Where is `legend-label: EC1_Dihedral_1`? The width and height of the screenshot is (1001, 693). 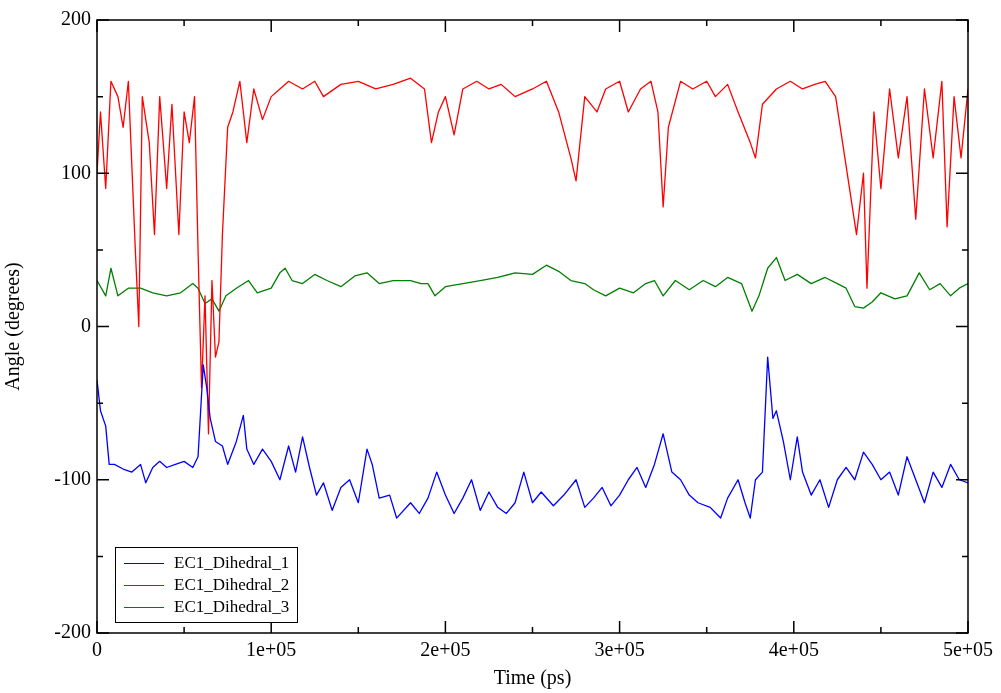 legend-label: EC1_Dihedral_1 is located at coordinates (232, 563).